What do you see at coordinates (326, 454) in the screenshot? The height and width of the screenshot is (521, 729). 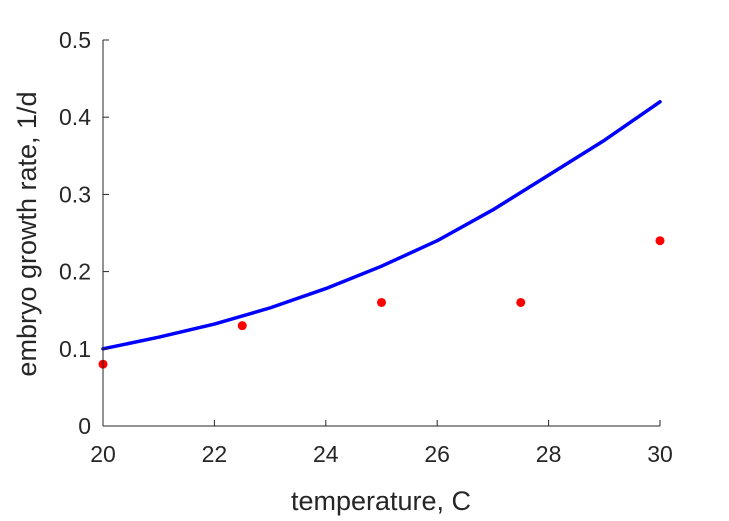 I see `x-tick-label: 24` at bounding box center [326, 454].